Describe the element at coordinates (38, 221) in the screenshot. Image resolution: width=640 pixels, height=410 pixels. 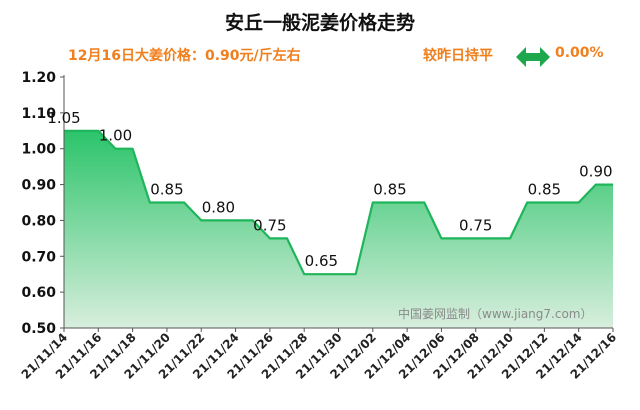
I see `y-tick-label: 0.80` at that location.